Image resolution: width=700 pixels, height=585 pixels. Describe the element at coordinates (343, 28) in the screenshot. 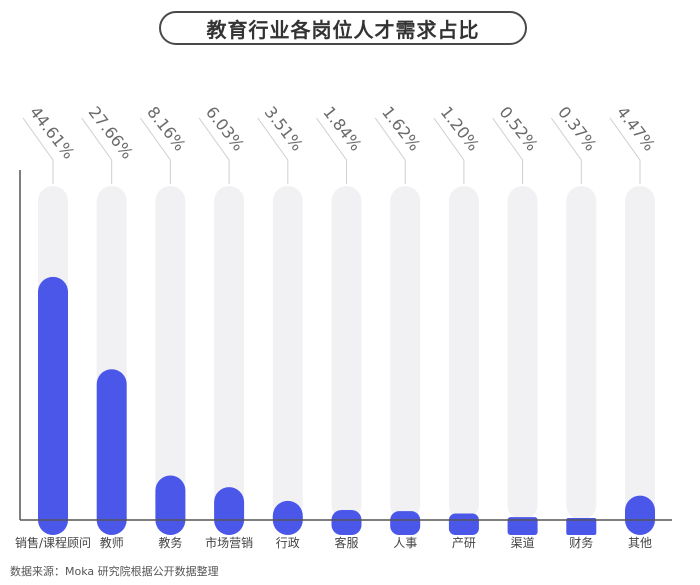

I see `chart-title: 教育行业各岗位人才需求占比` at that location.